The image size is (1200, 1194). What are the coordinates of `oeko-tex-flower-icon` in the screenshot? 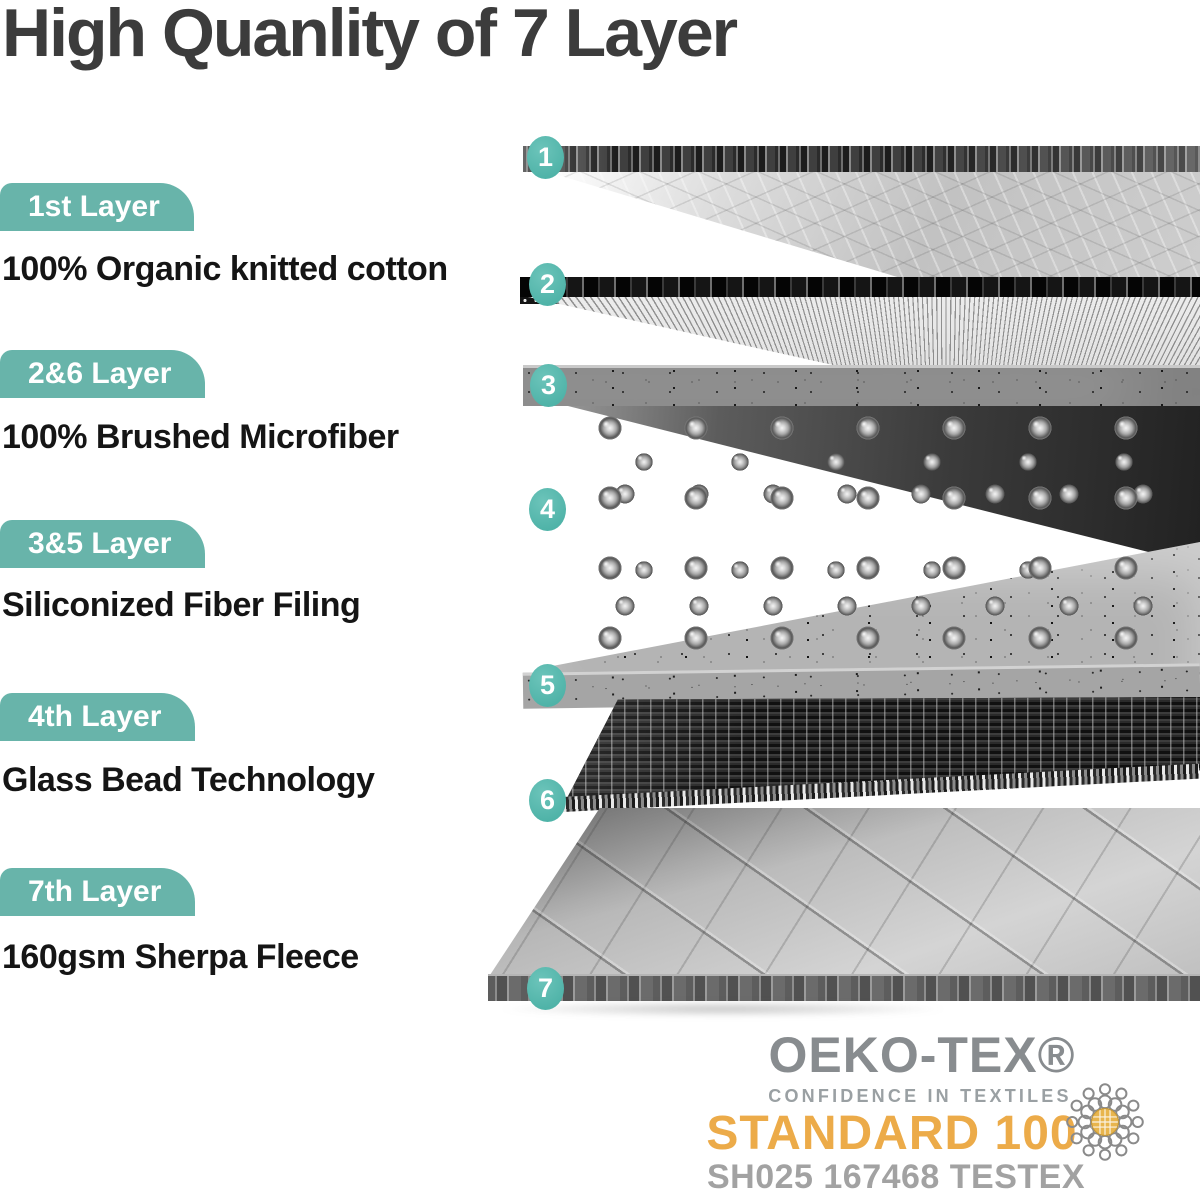 It's located at (1105, 1122).